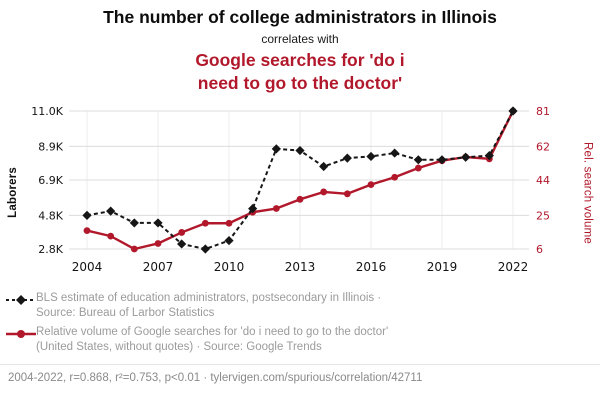  Describe the element at coordinates (442, 267) in the screenshot. I see `svg-text: 2019` at that location.